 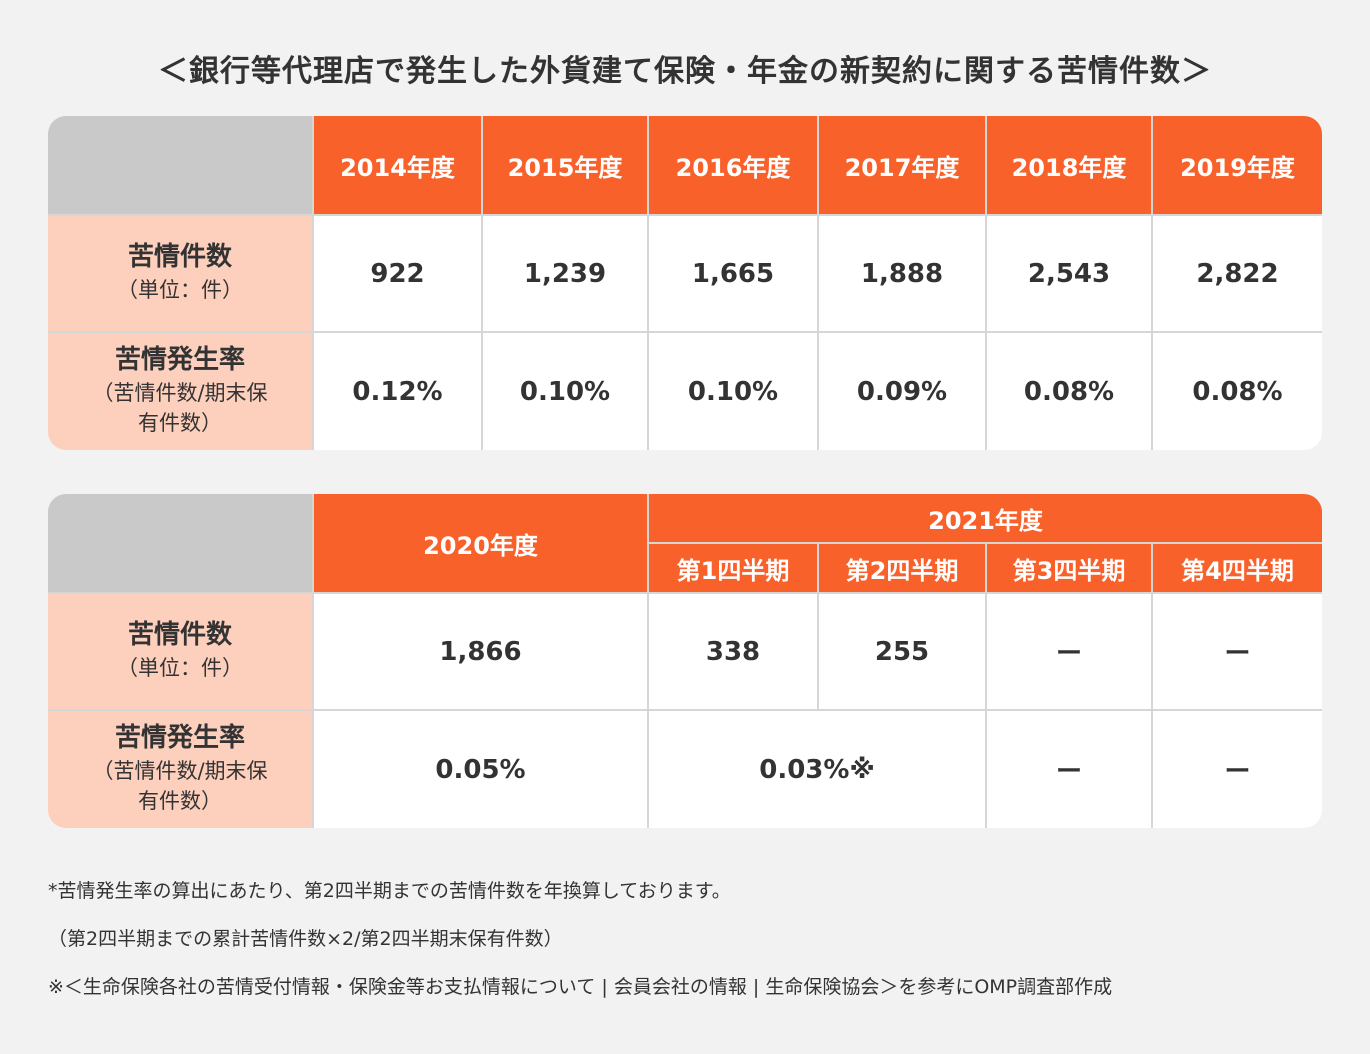 I want to click on year-header: 2016年度, so click(x=734, y=166).